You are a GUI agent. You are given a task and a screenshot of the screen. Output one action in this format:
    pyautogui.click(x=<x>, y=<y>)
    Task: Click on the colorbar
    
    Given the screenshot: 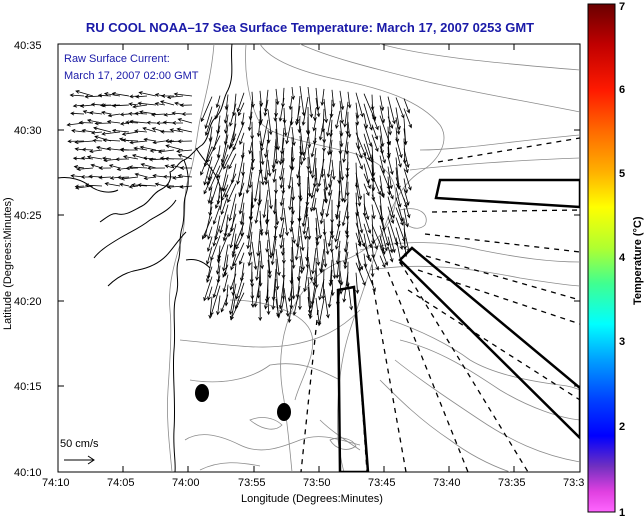 What is the action you would take?
    pyautogui.click(x=601, y=258)
    